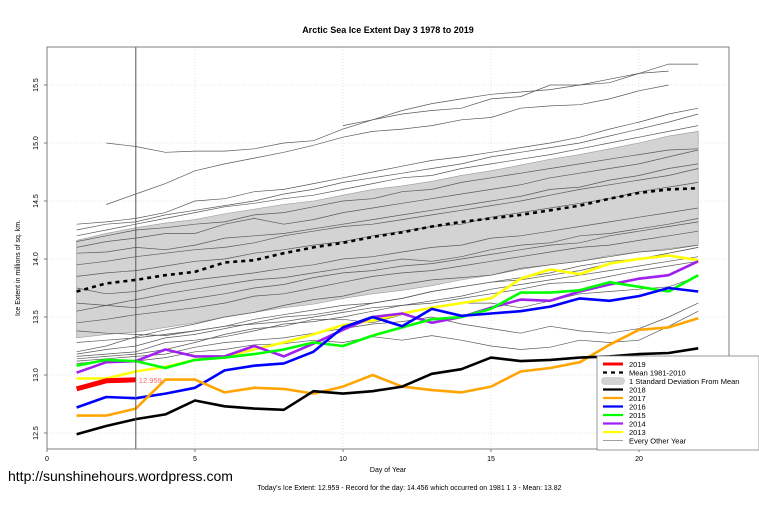 The width and height of the screenshot is (759, 505). What do you see at coordinates (388, 470) in the screenshot?
I see `x-axis-label: Day of Year` at bounding box center [388, 470].